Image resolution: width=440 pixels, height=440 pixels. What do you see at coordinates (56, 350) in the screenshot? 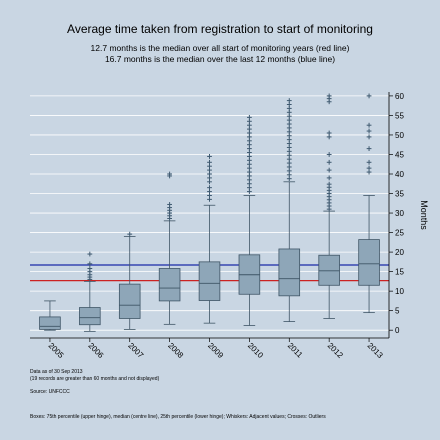
I see `x-tick-label: 2005` at bounding box center [56, 350].